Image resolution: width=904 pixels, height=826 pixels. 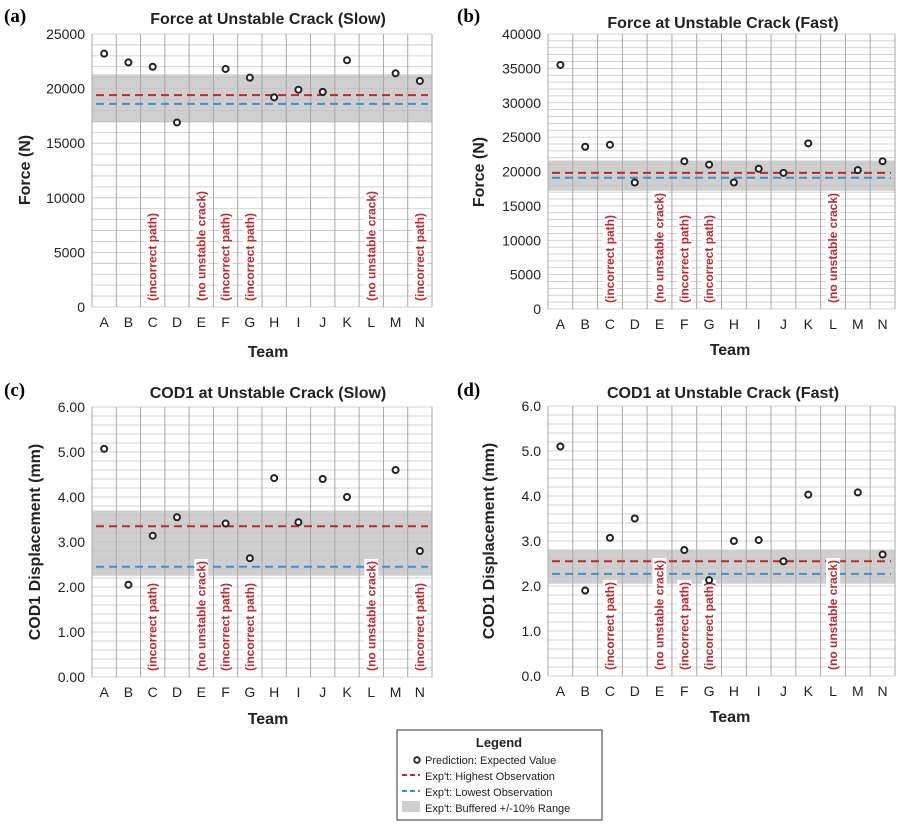 I want to click on grid, so click(x=262, y=542).